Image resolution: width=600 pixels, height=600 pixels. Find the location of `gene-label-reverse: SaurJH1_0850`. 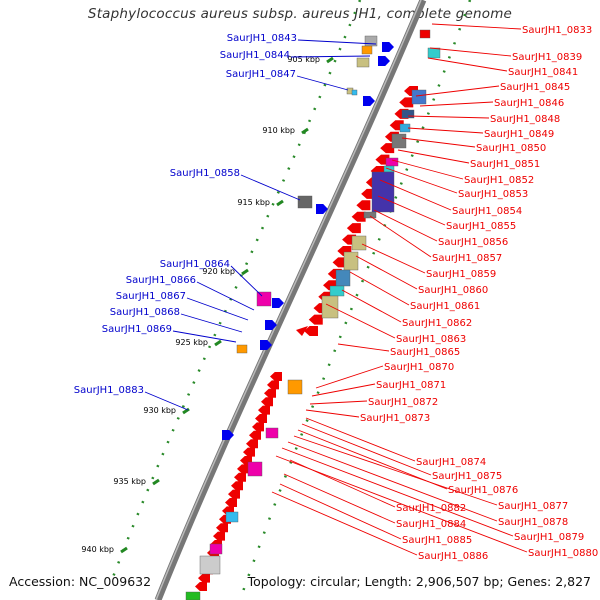

gene-label-reverse: SaurJH1_0850 is located at coordinates (511, 148).